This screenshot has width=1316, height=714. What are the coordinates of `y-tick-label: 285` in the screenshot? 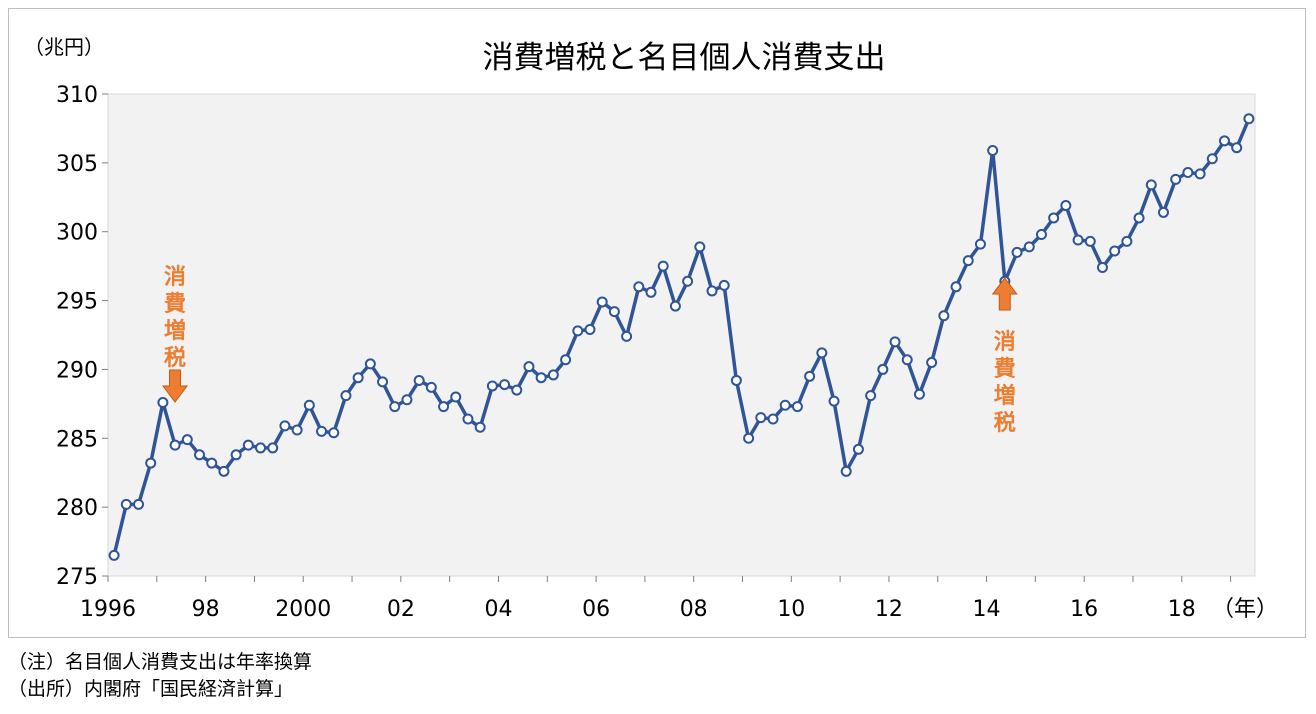 It's located at (77, 439).